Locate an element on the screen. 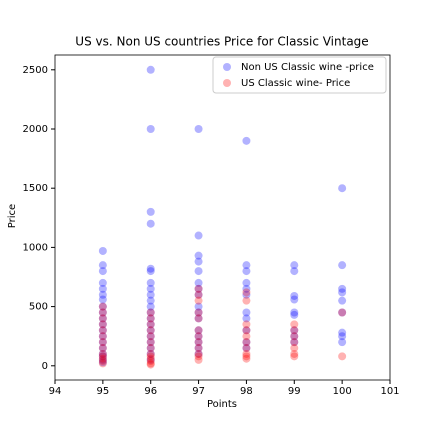  y-tick-label: 2000 is located at coordinates (35, 129).